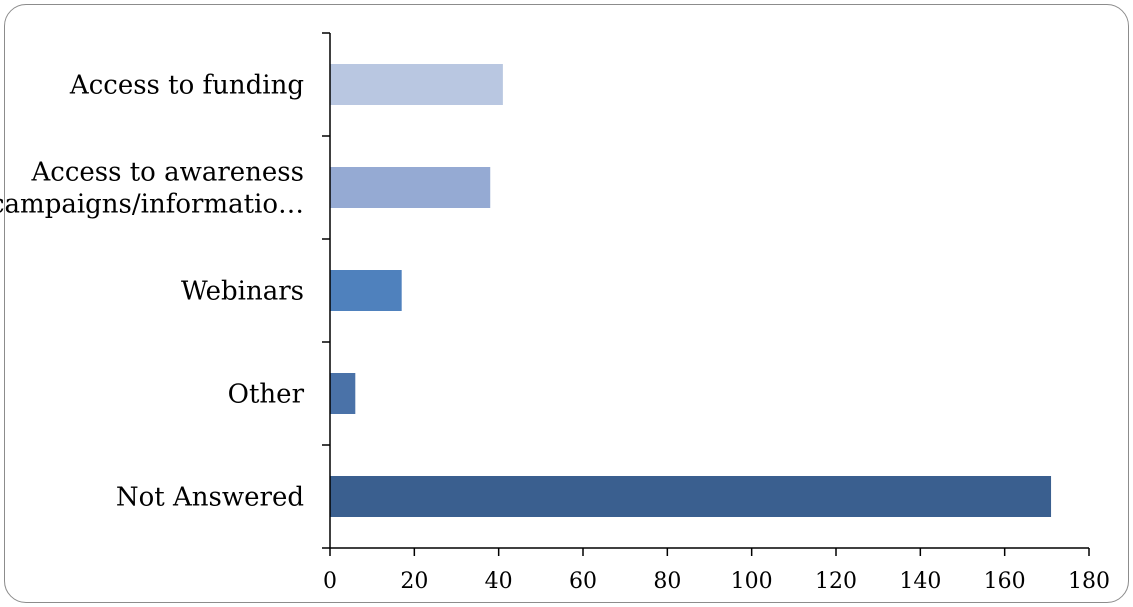  Describe the element at coordinates (414, 581) in the screenshot. I see `x-tick-label-1: 20` at that location.